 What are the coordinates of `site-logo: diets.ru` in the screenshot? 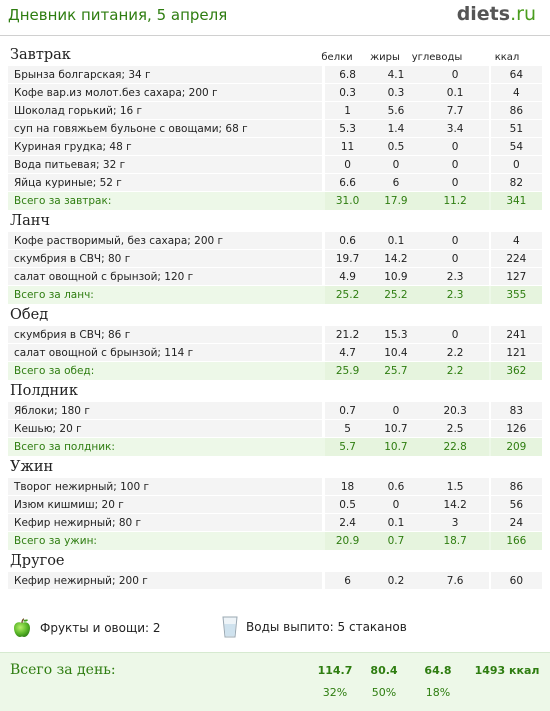 It's located at (496, 14).